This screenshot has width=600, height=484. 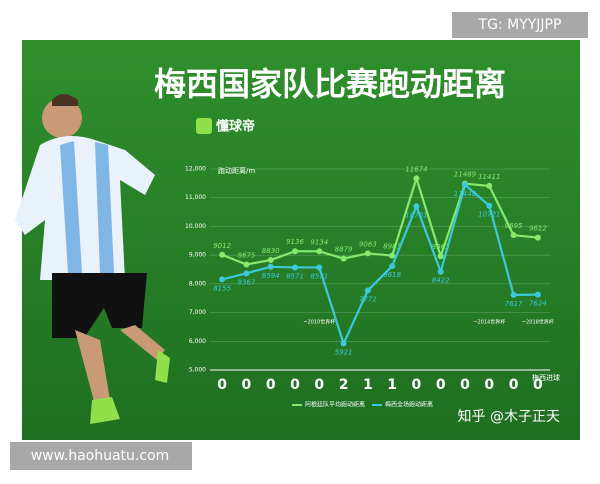 I want to click on value-label: 11448, so click(x=465, y=194).